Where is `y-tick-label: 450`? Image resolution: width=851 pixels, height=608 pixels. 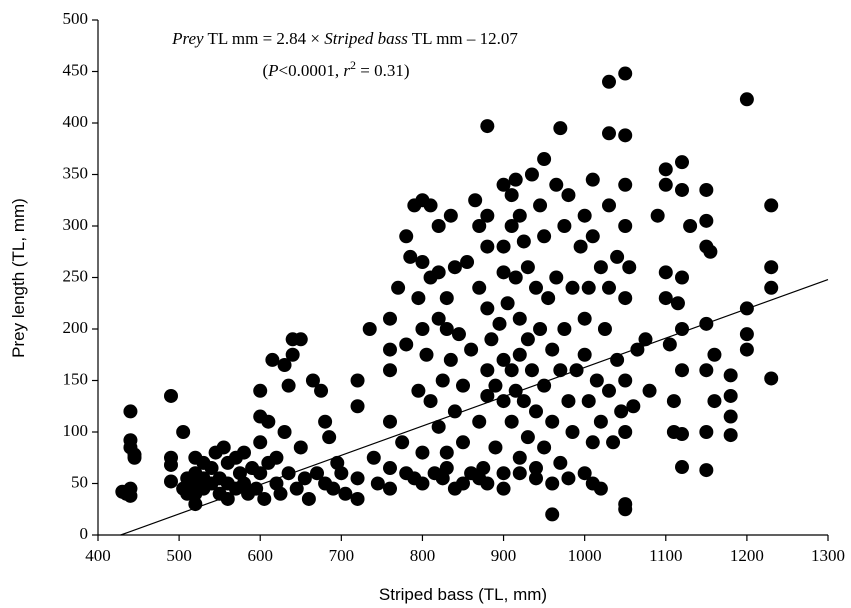 y-tick-label: 450 is located at coordinates (76, 69).